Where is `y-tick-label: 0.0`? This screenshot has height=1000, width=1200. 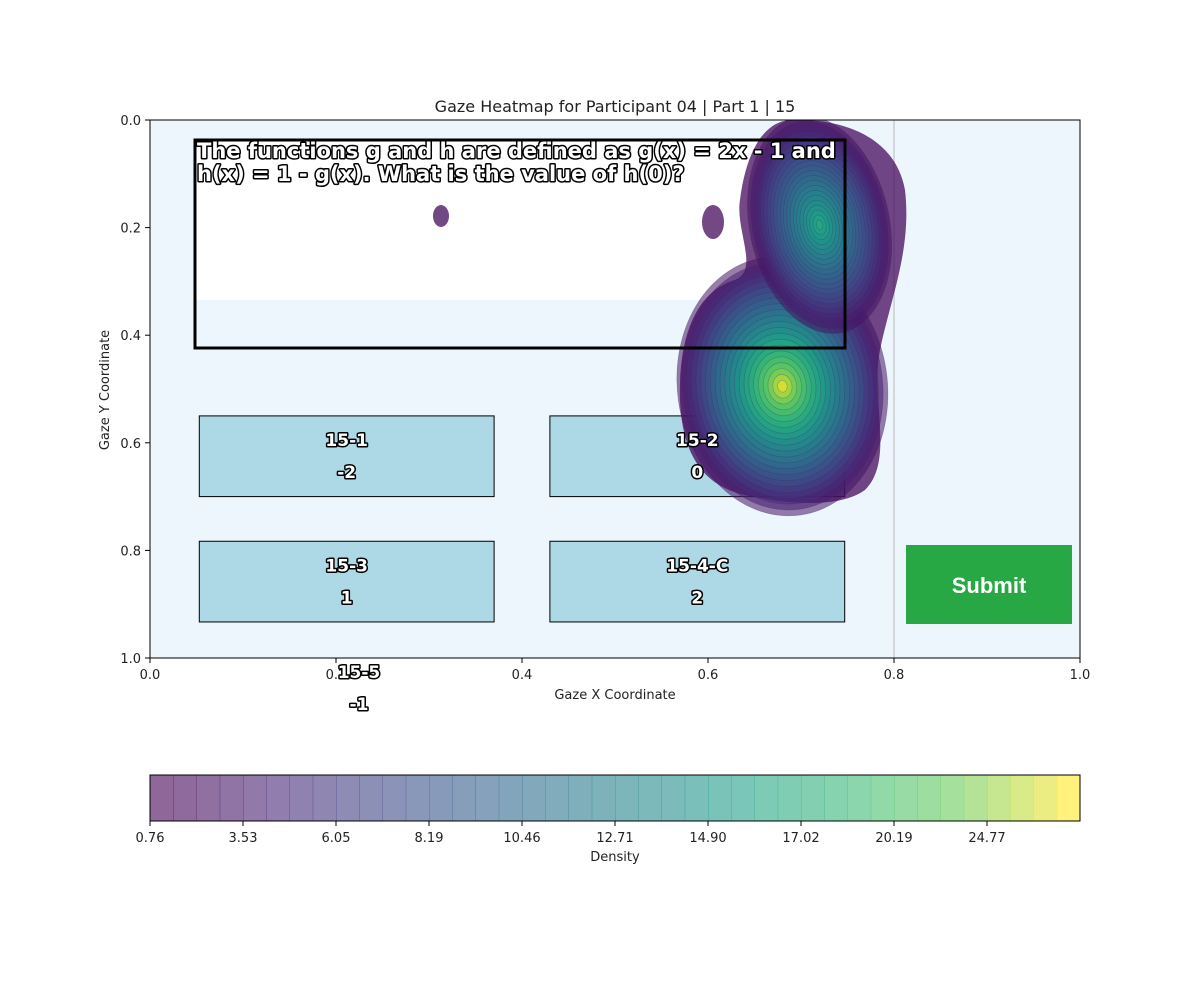
y-tick-label: 0.0 is located at coordinates (130, 121).